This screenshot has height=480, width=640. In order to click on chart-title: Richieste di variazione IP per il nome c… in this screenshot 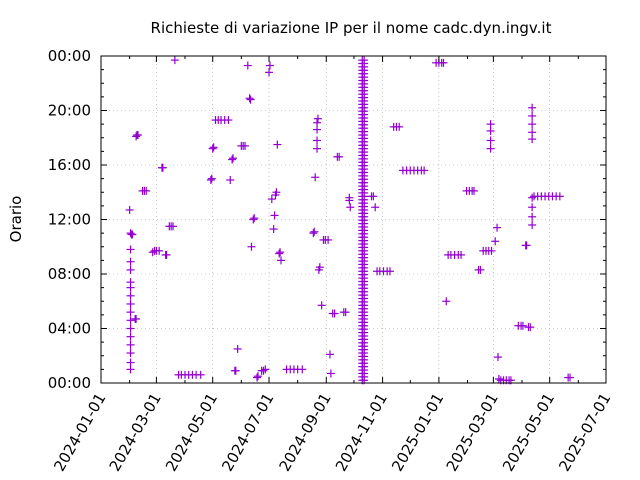, I will do `click(351, 28)`.